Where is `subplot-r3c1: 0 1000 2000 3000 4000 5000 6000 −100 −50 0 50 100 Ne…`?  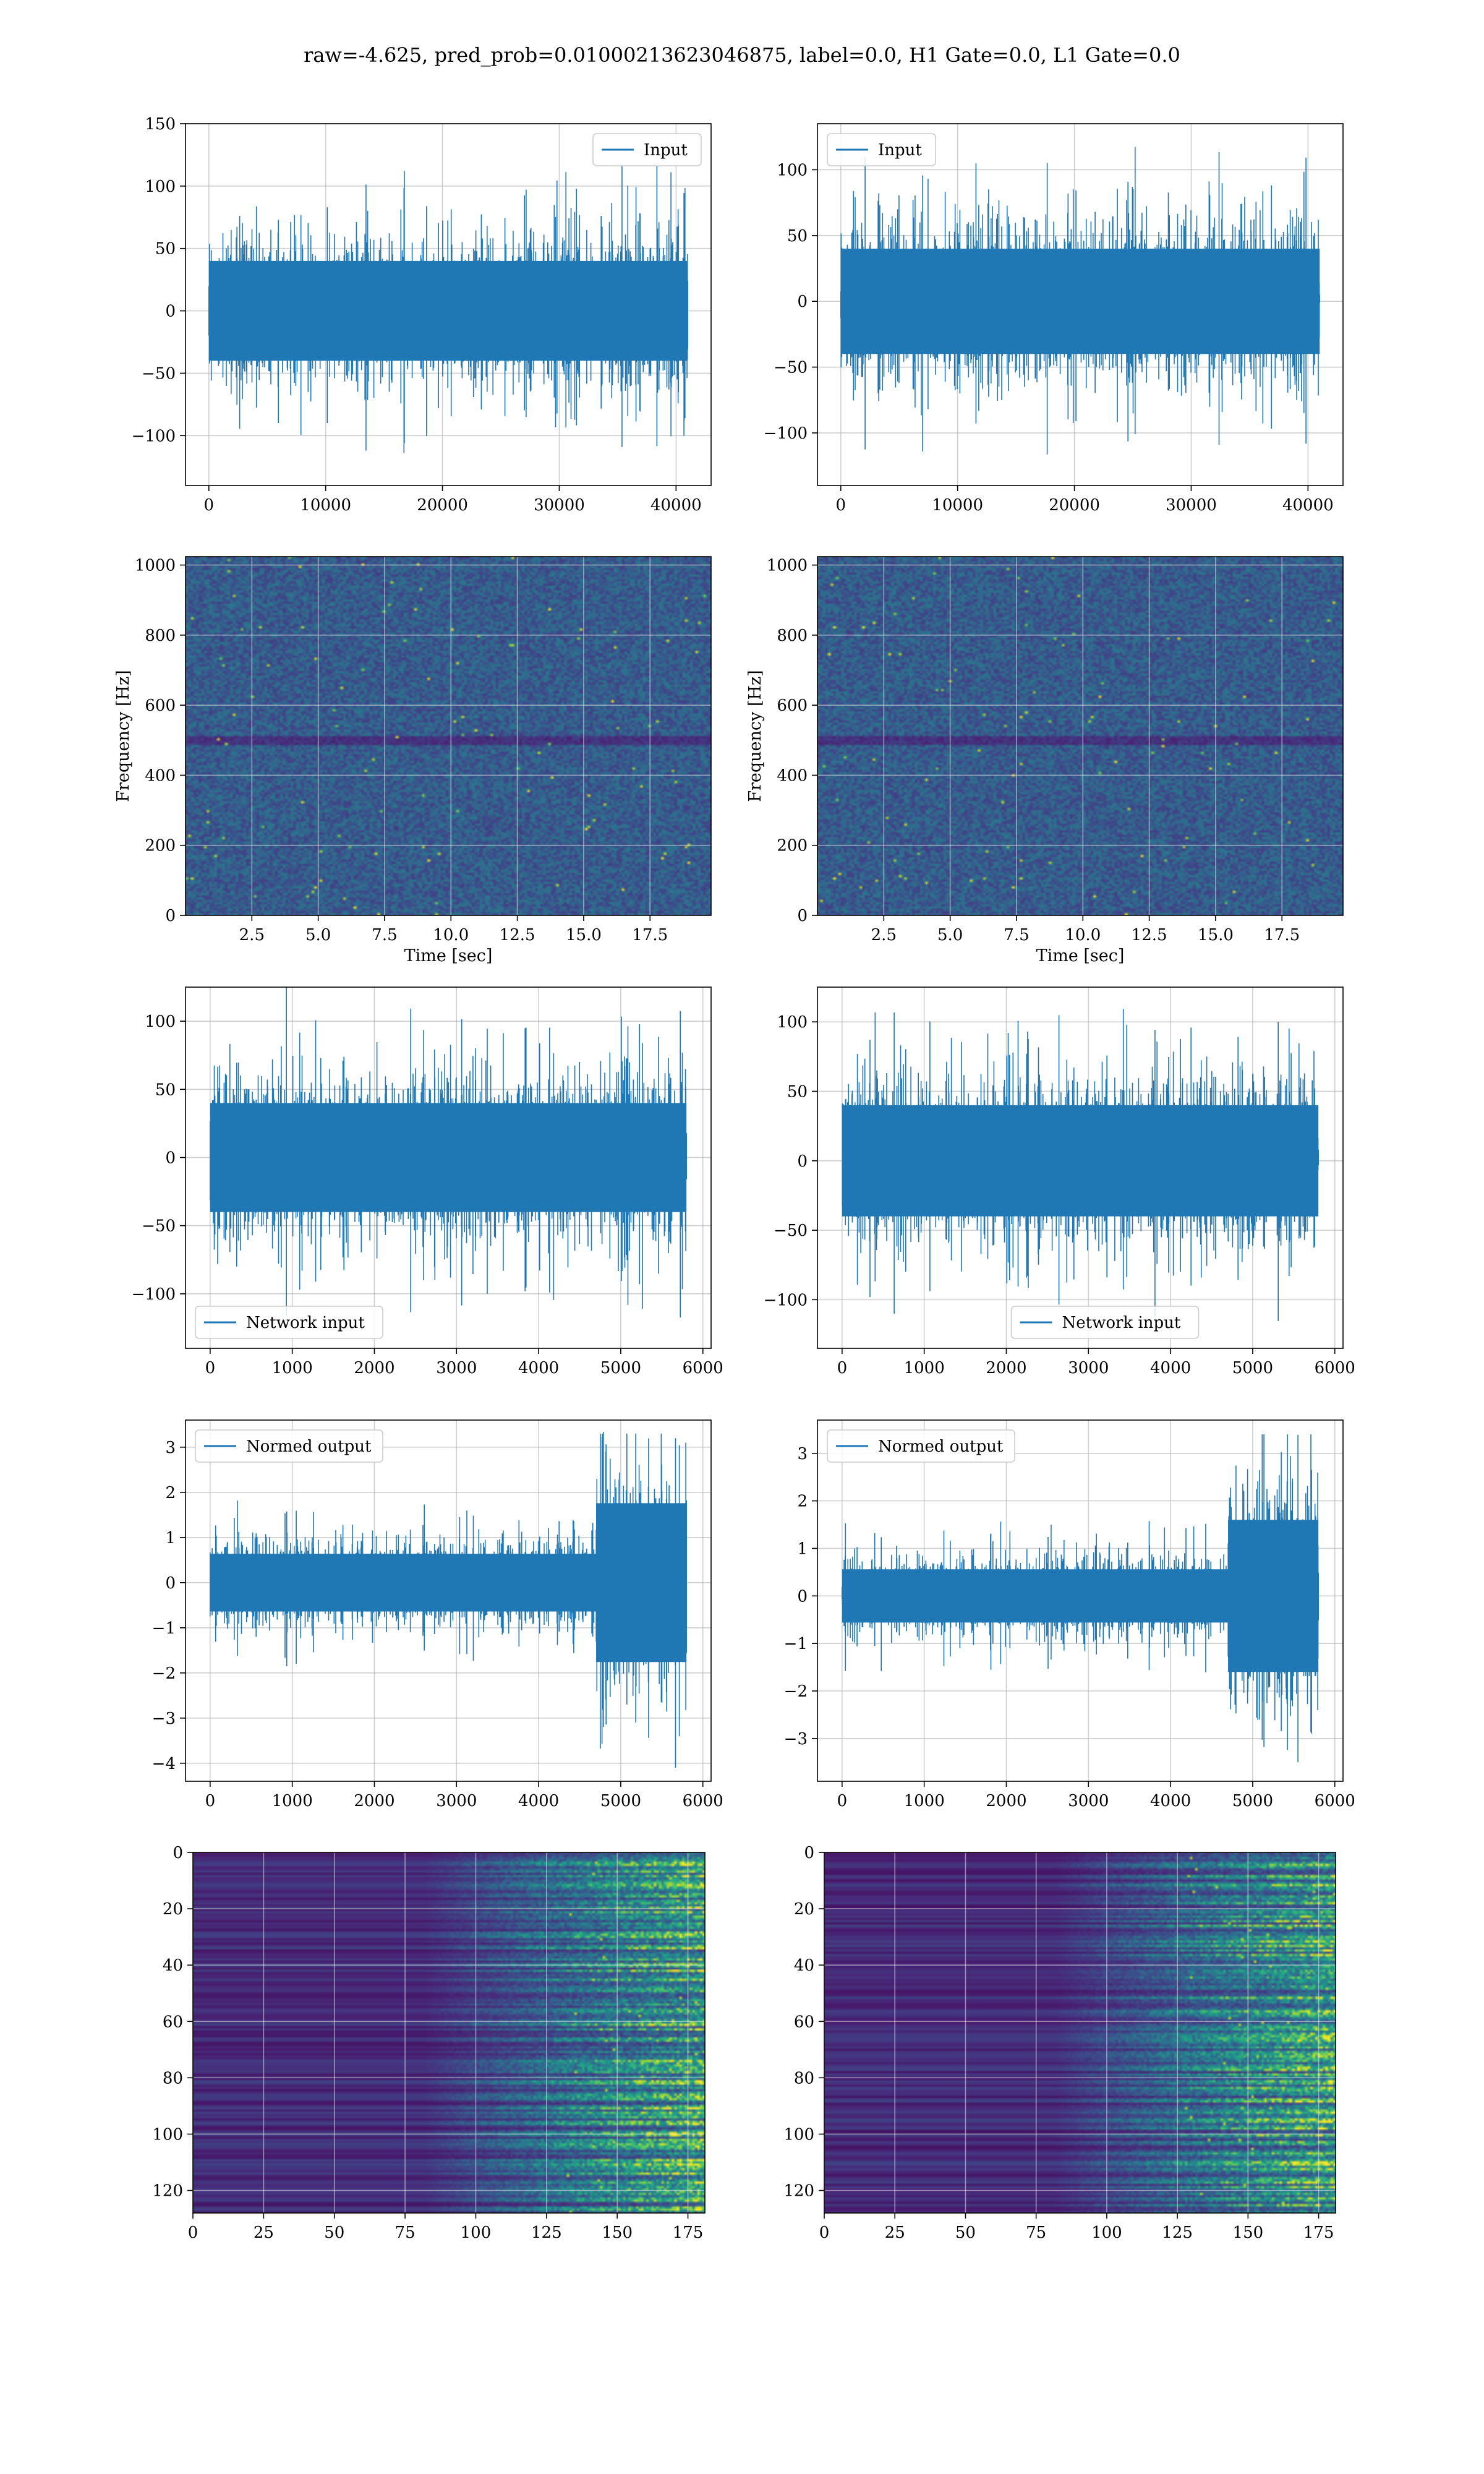
subplot-r3c1: 0 1000 2000 3000 4000 5000 6000 −100 −50 0 50 100 Ne… is located at coordinates (427, 1182).